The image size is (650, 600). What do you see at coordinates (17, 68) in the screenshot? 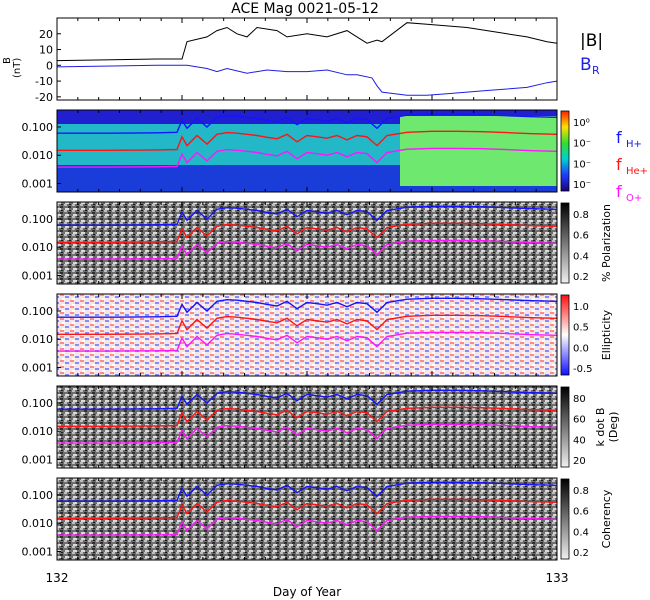
I see `bfield-ylabel-unit: (nT)` at bounding box center [17, 68].